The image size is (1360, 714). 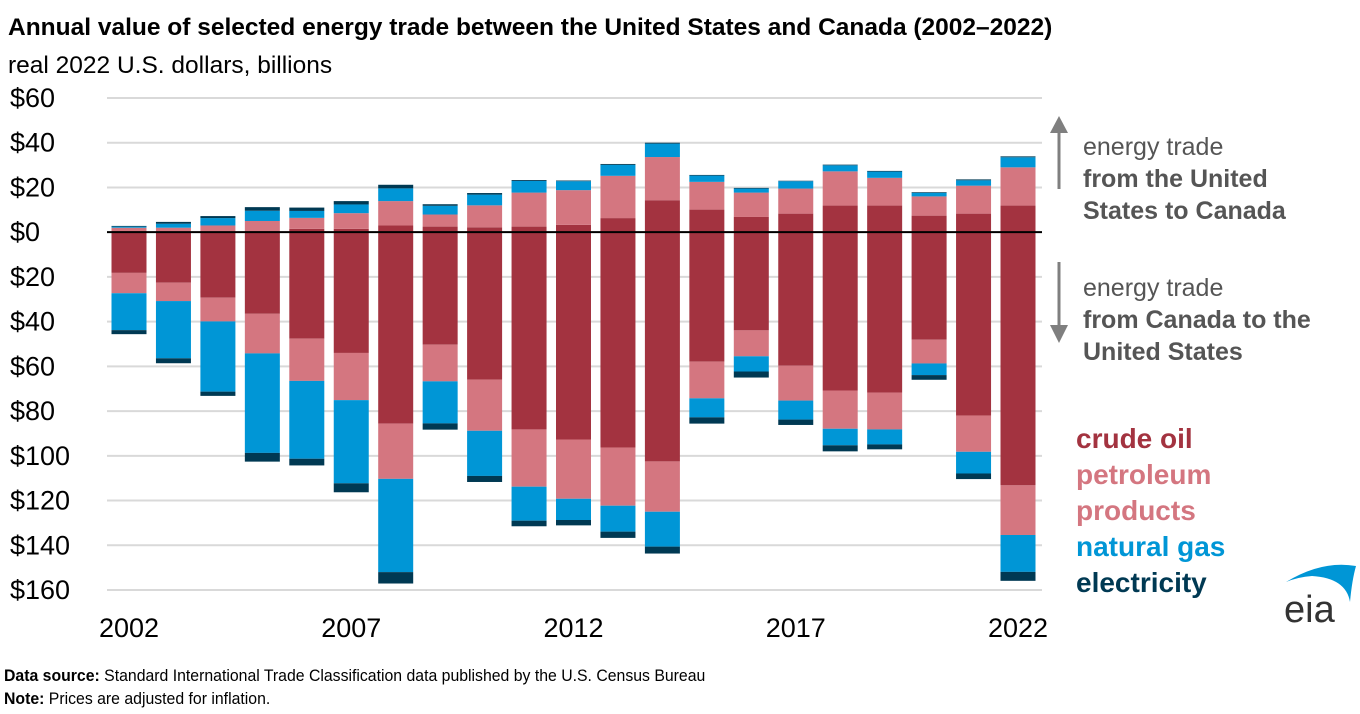 I want to click on bar-export-electricity-2021, so click(x=974, y=180).